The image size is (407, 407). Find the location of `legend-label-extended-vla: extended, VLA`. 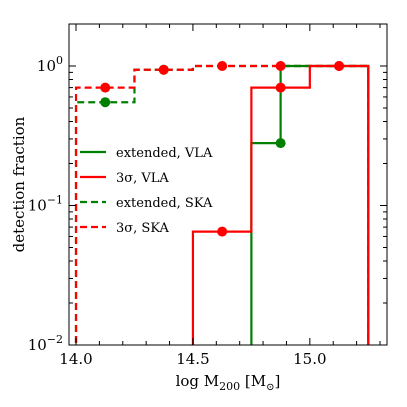

legend-label-extended-vla: extended, VLA is located at coordinates (164, 153).